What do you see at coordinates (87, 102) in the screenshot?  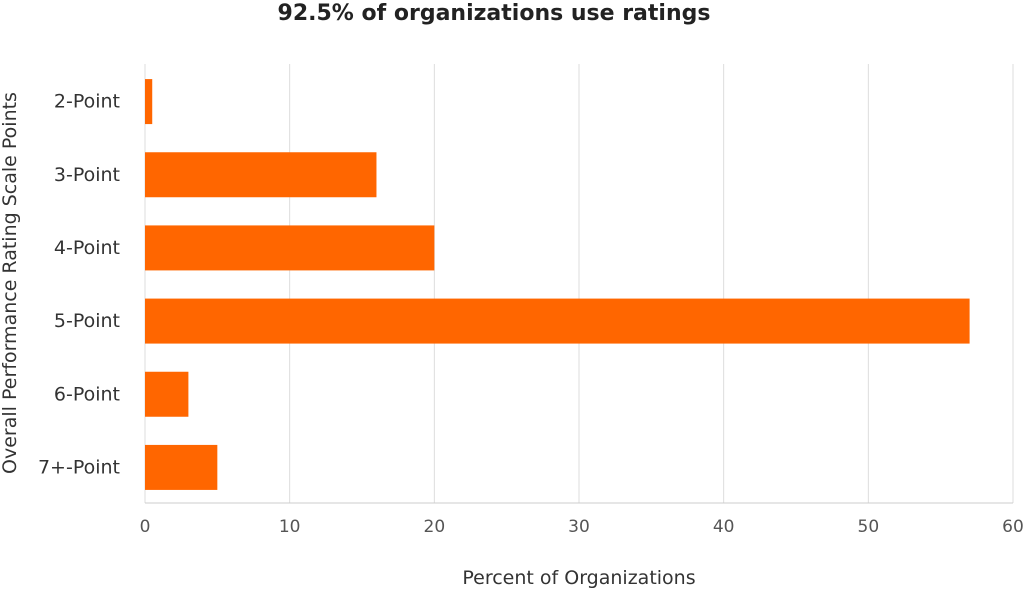 I see `y-tick-label: 2-Point` at bounding box center [87, 102].